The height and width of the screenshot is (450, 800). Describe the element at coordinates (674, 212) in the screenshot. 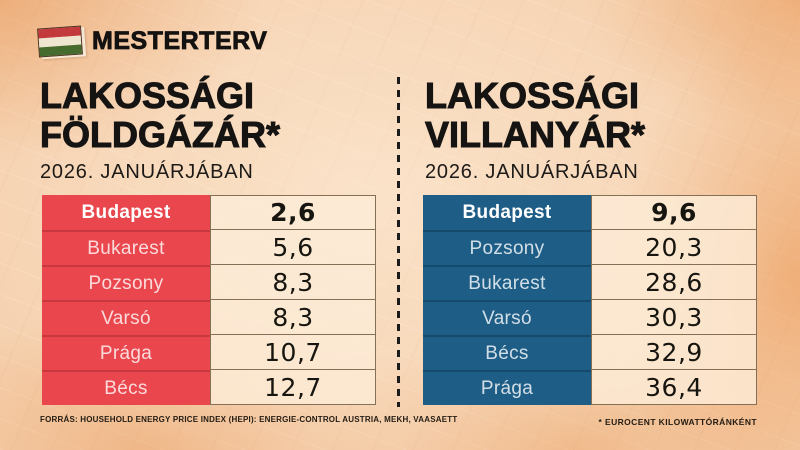

I see `value-cell: 9,6` at that location.